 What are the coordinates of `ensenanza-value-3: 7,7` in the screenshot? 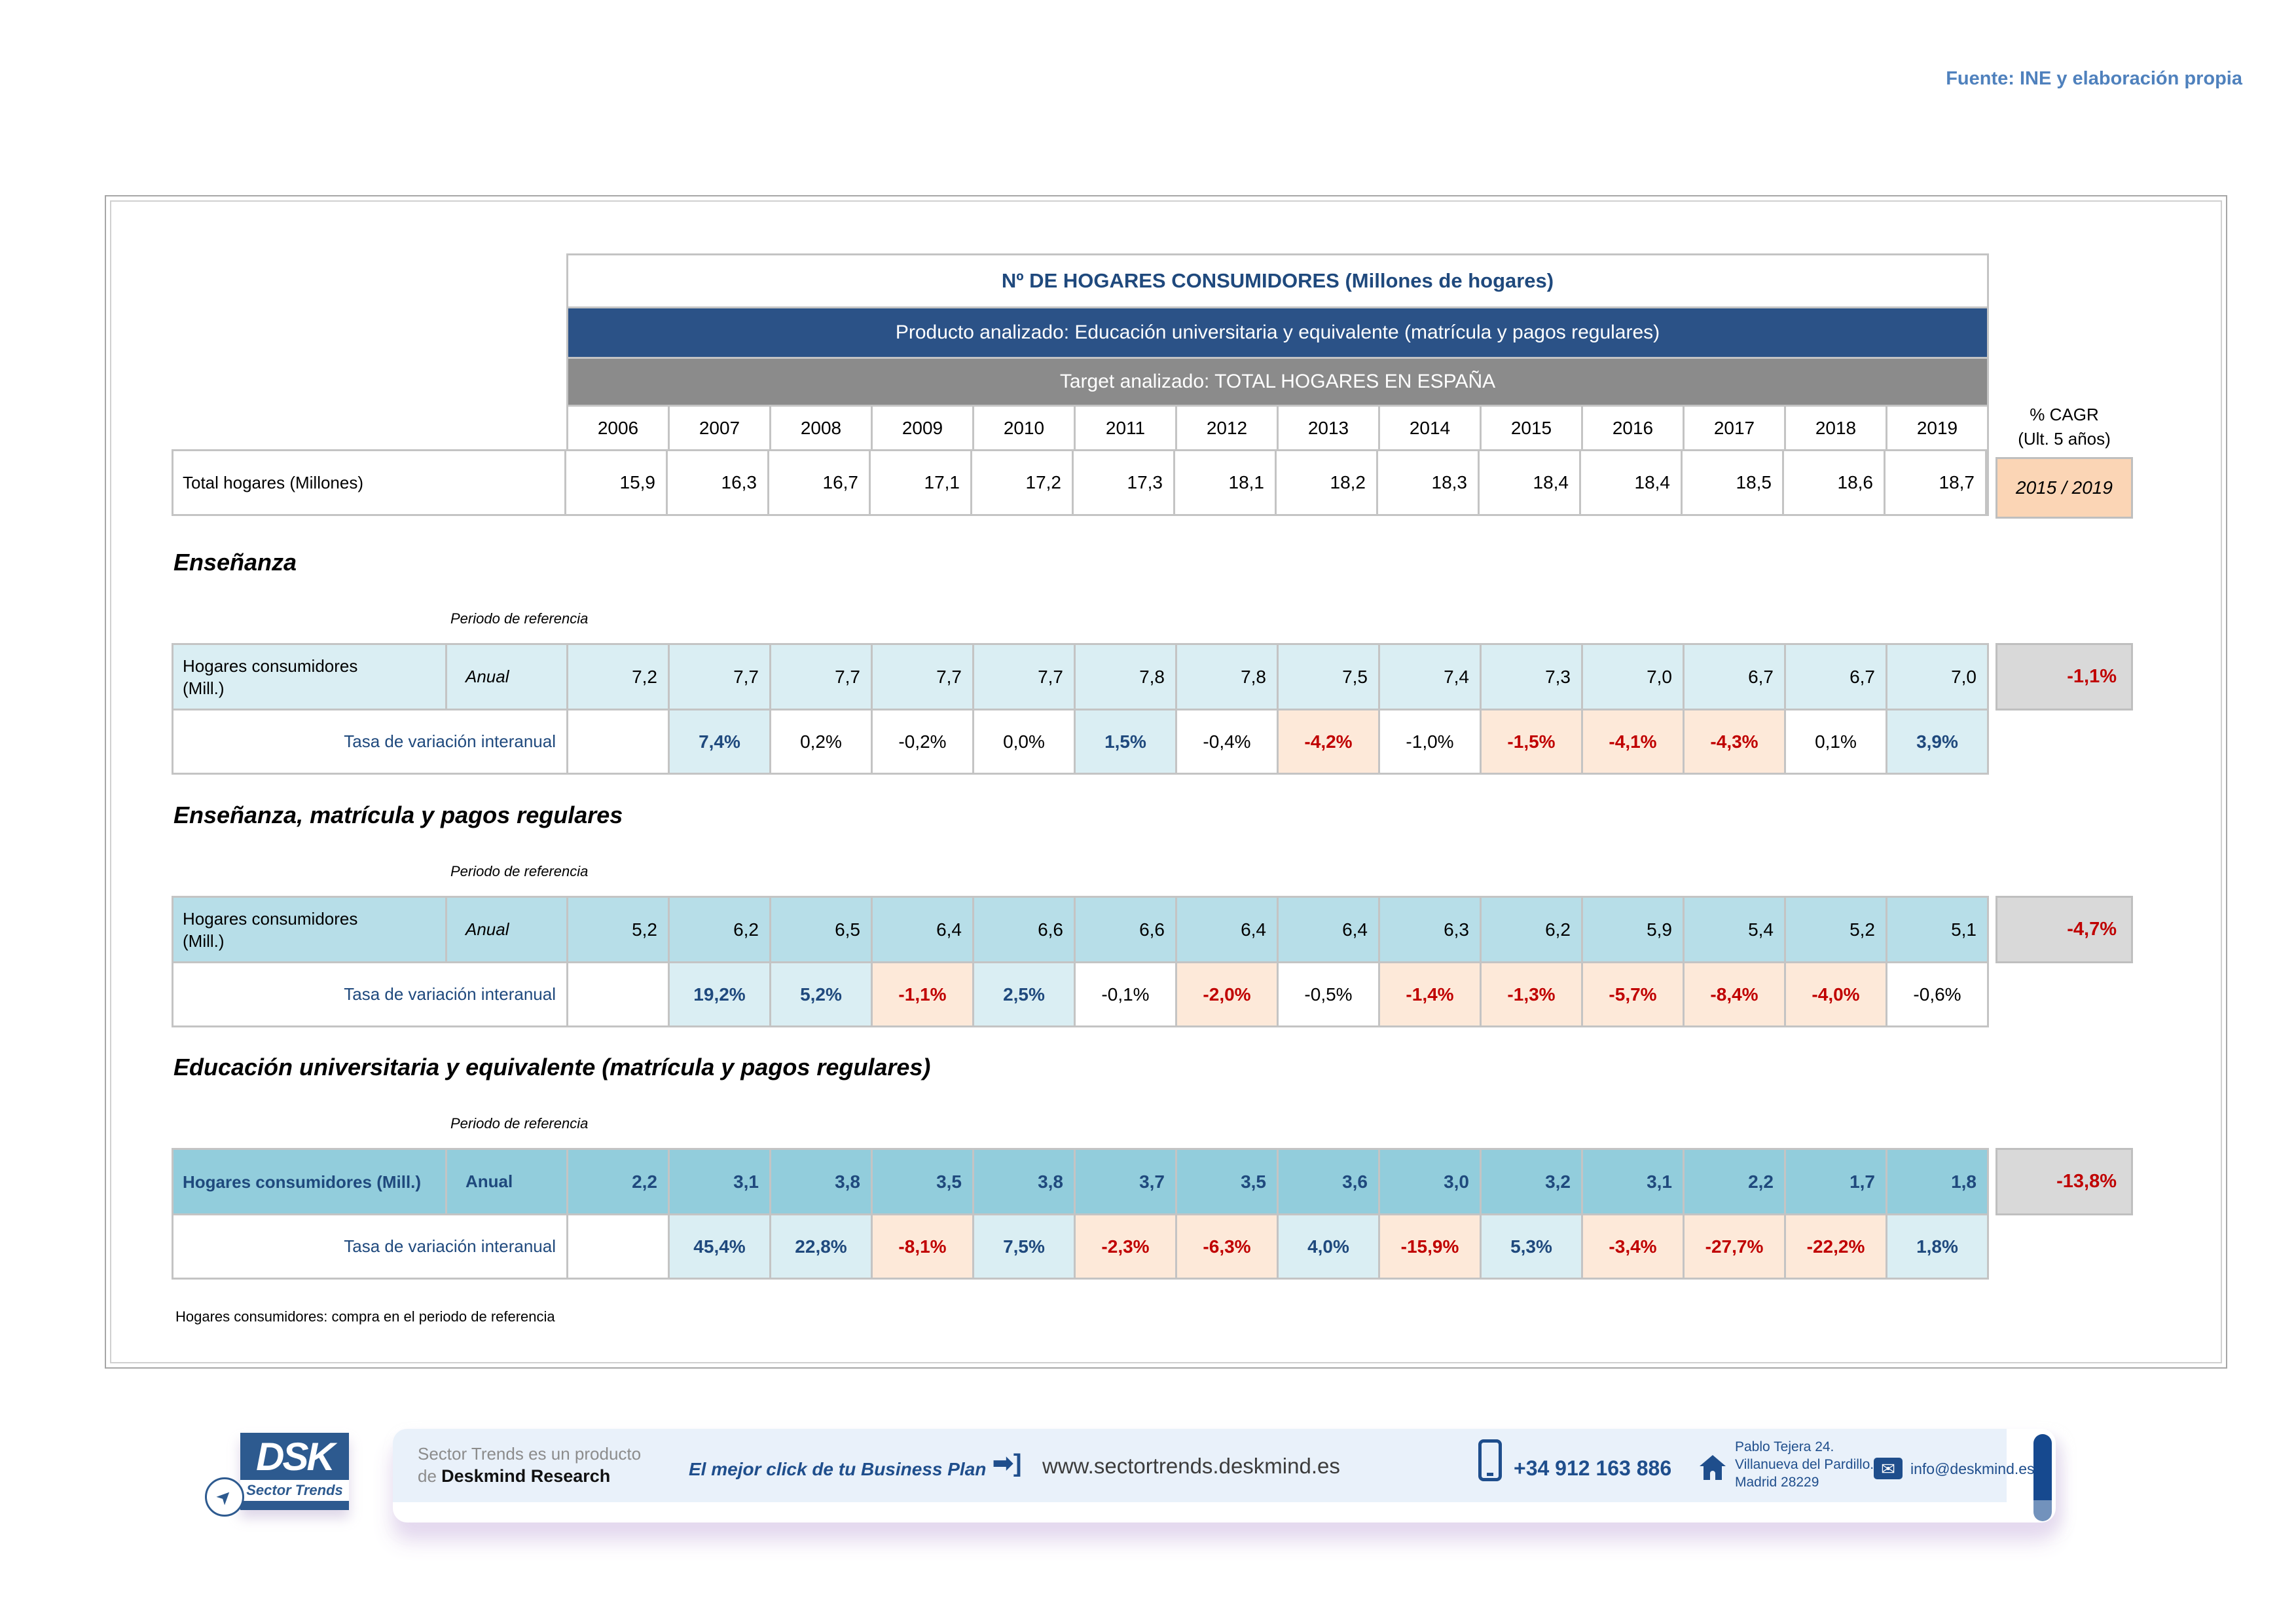 It's located at (821, 677).